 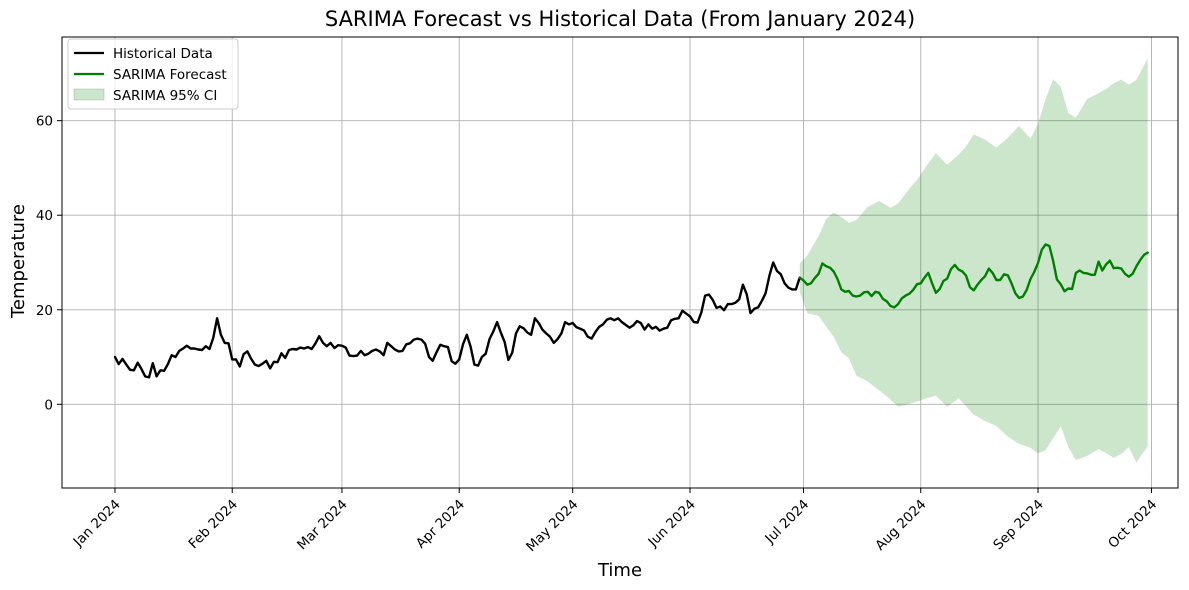 What do you see at coordinates (165, 96) in the screenshot?
I see `legend-ci-label: SARIMA 95% CI` at bounding box center [165, 96].